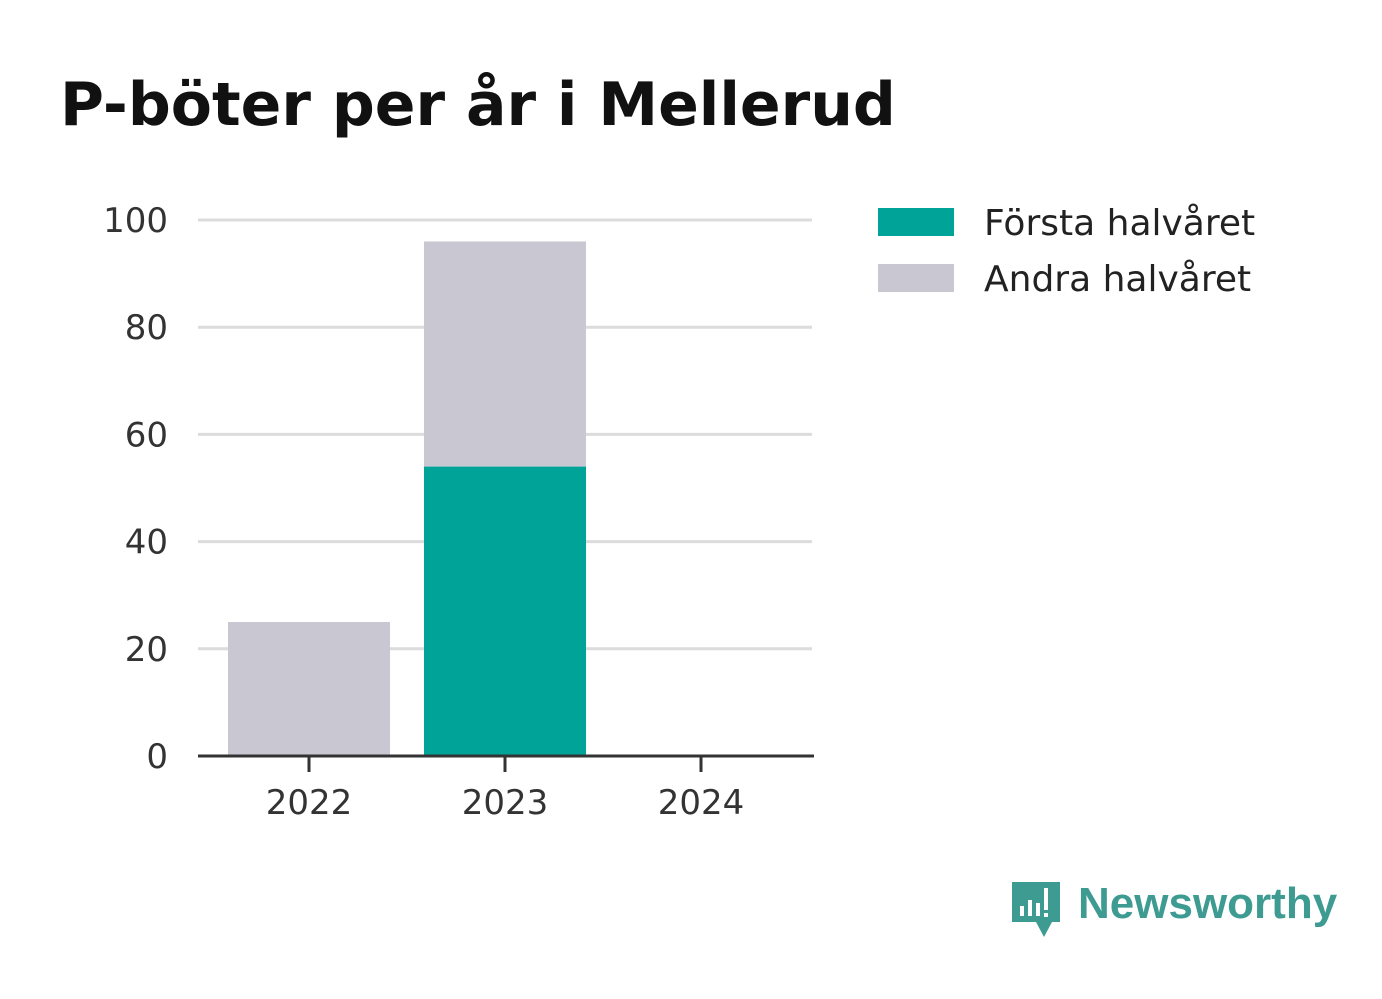 Image resolution: width=1382 pixels, height=999 pixels. I want to click on brand-name: Newsworthy, so click(1208, 903).